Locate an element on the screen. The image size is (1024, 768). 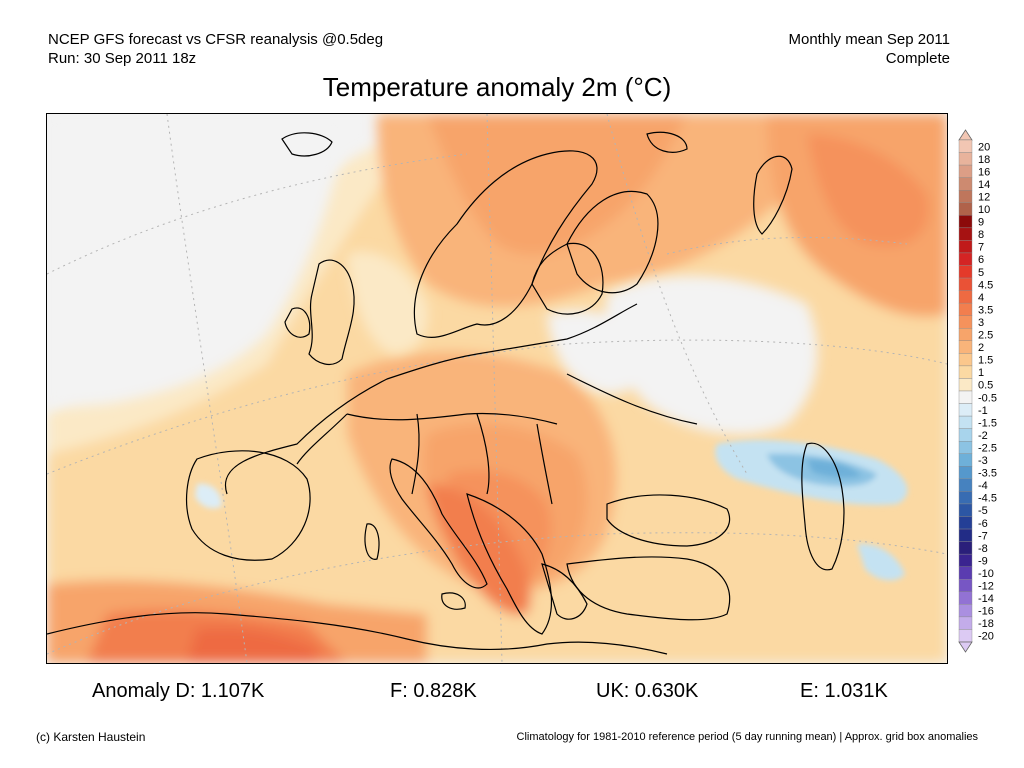
stat-anomaly-spain: E: 1.031K is located at coordinates (844, 691).